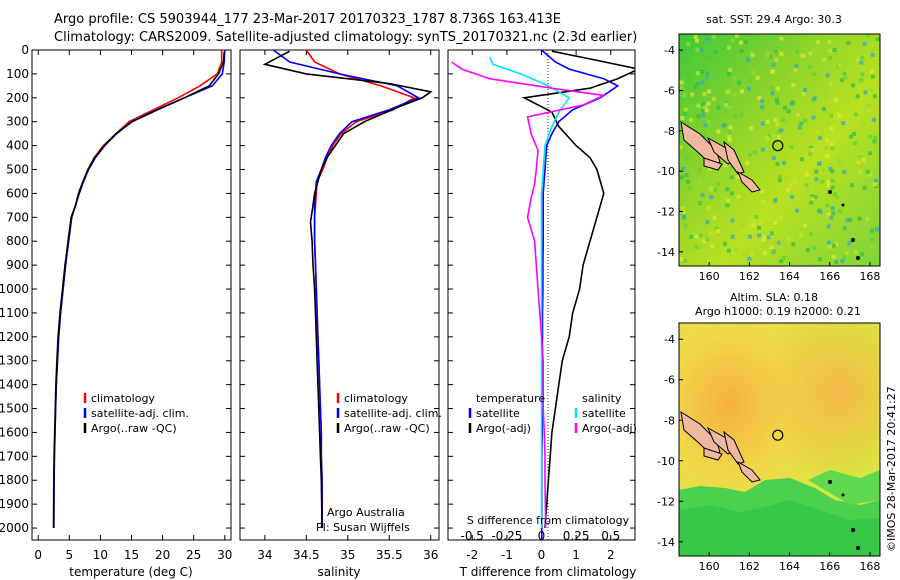  I want to click on salinity-diff-tick-label: 0.25, so click(576, 536).